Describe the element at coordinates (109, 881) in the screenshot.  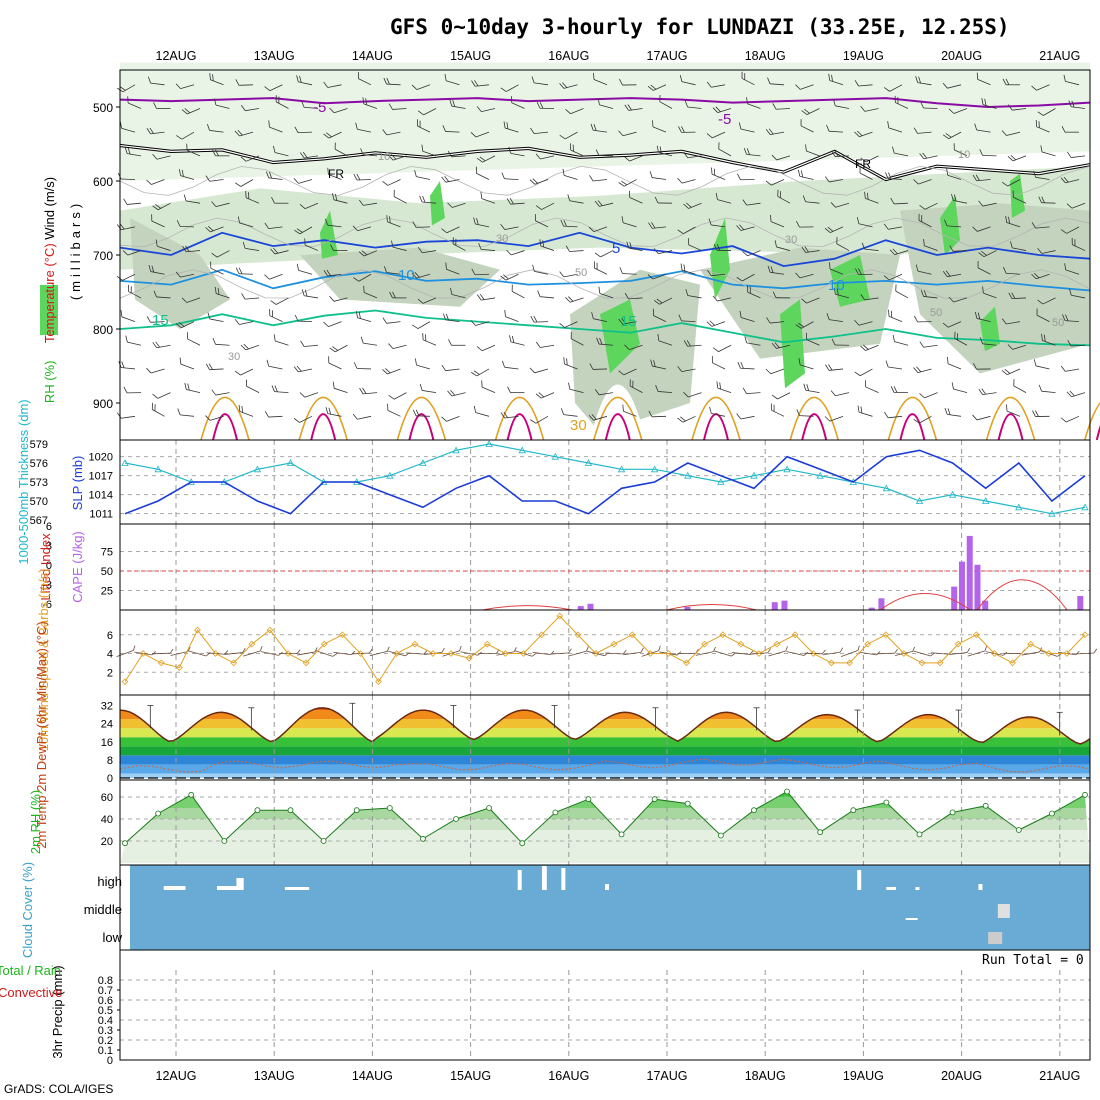
I see `cloud-level-label: high` at that location.